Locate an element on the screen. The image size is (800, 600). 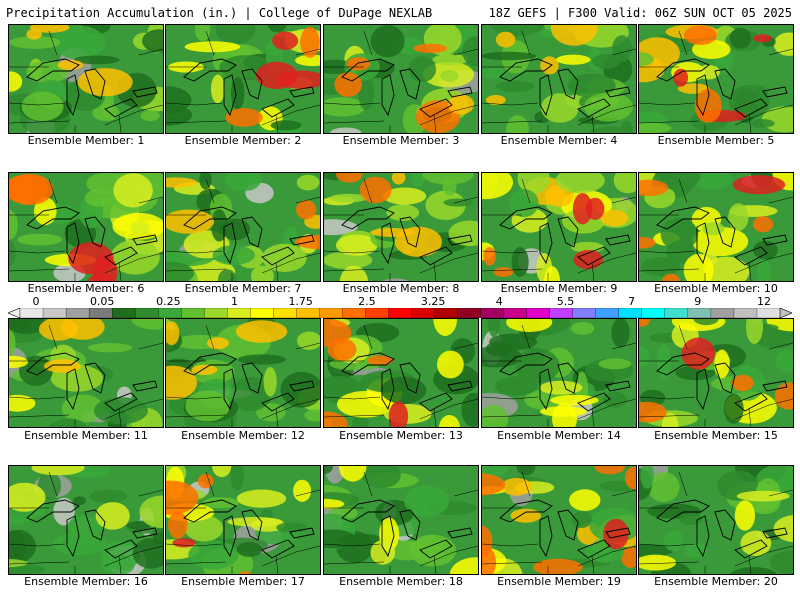
colorbar-arrow-right is located at coordinates (785, 313).